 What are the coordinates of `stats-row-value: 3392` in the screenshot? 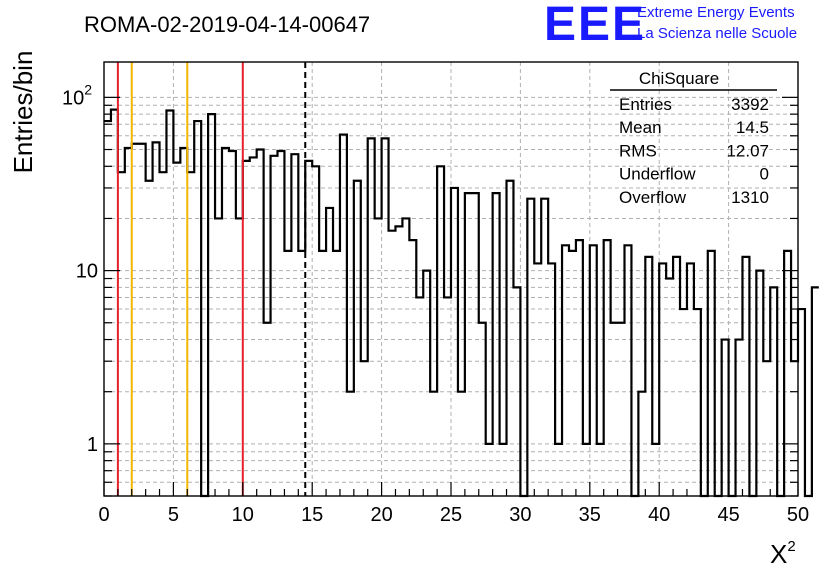 It's located at (750, 104).